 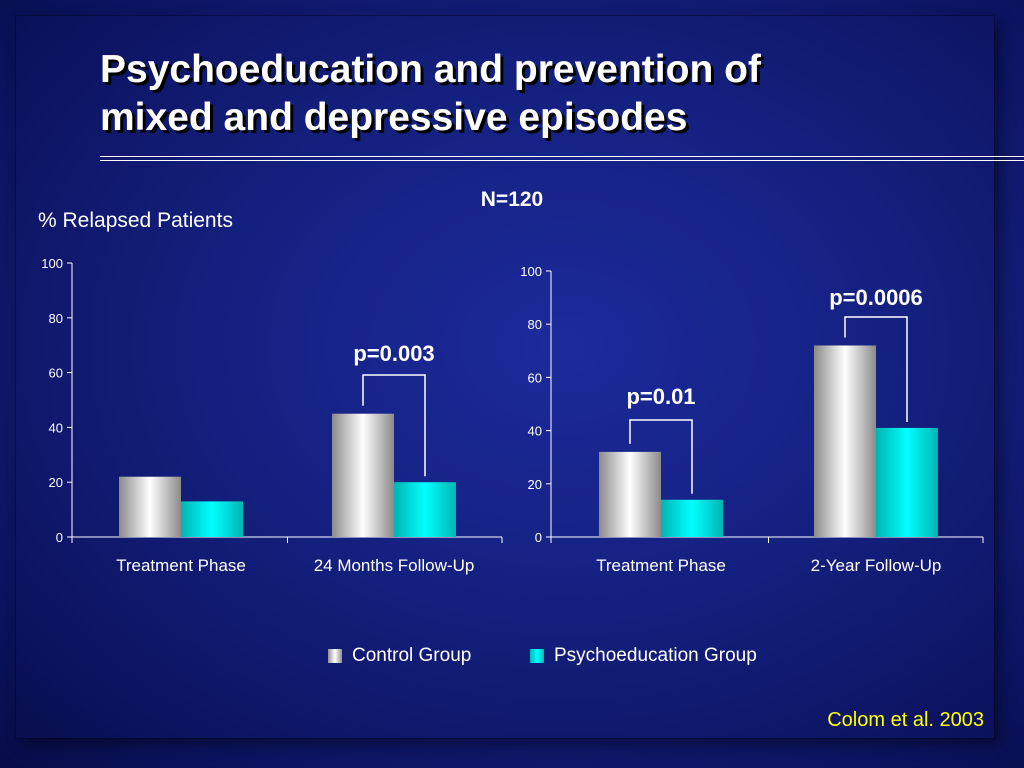 What do you see at coordinates (535, 484) in the screenshot?
I see `chart-2-y-tick-label: 20` at bounding box center [535, 484].